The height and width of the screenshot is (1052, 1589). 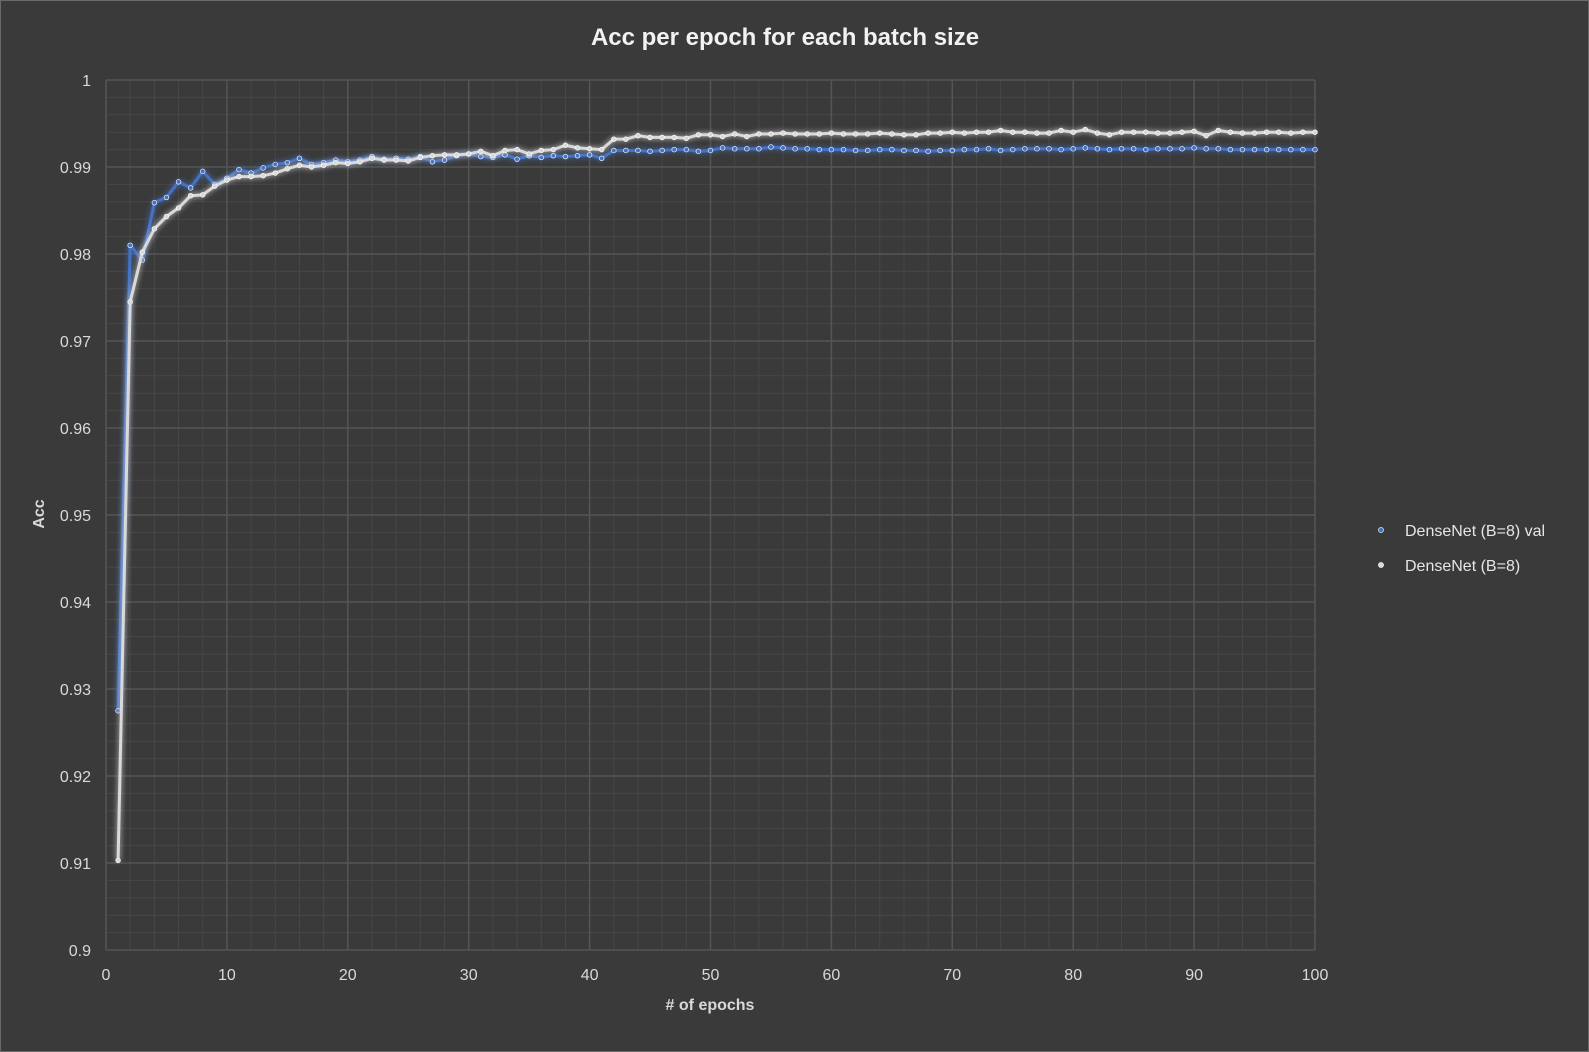 What do you see at coordinates (1453, 531) in the screenshot?
I see `legend-item: DenseNet (B=8) val` at bounding box center [1453, 531].